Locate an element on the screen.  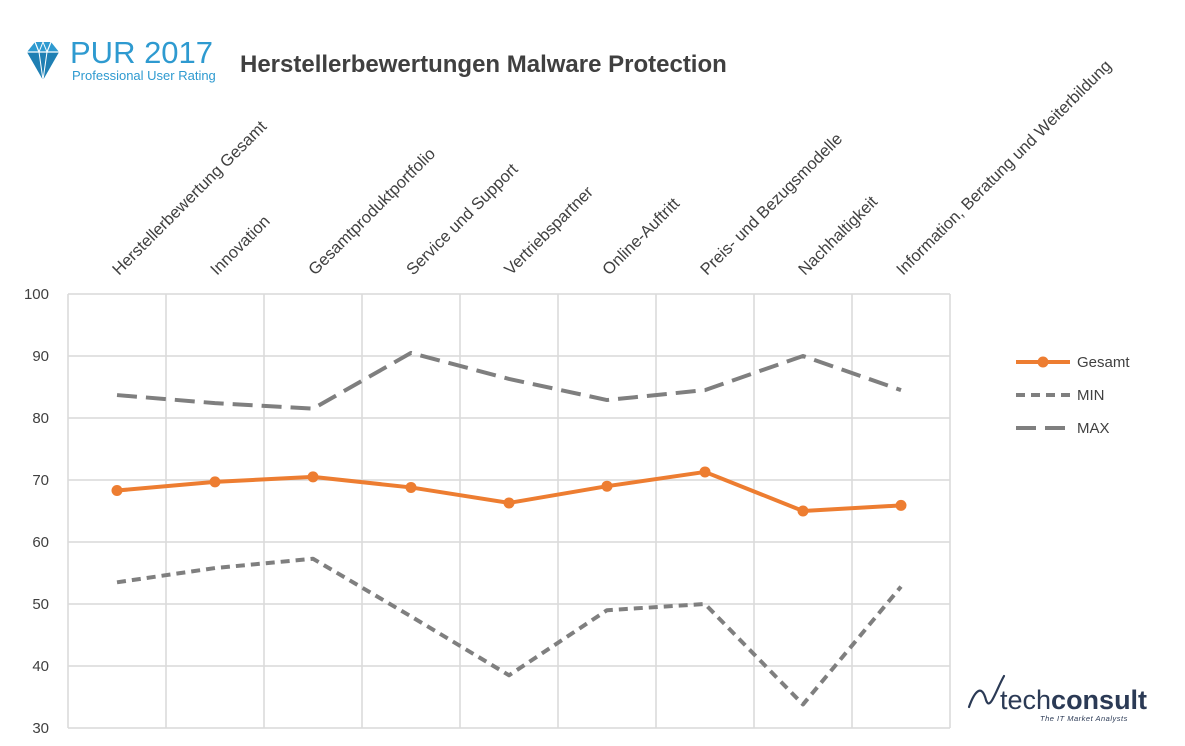
y-tick-label: 60 is located at coordinates (40, 542).